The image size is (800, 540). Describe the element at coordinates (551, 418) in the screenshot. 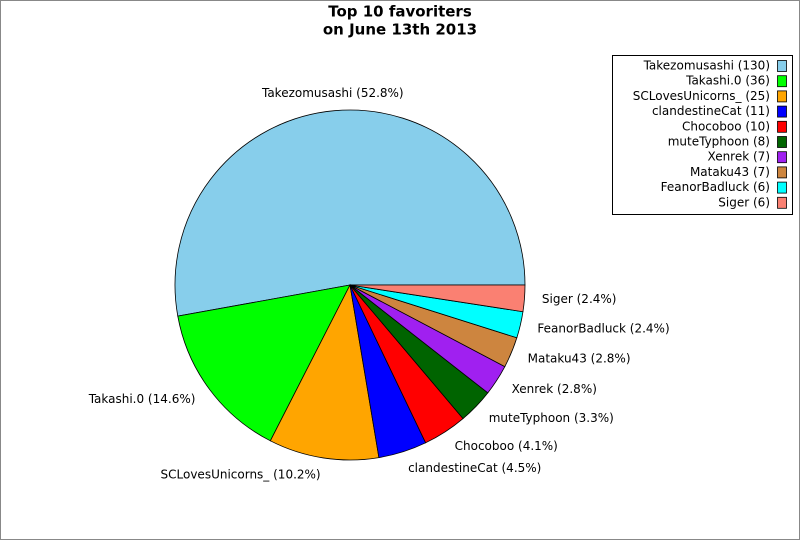

I see `slice-label: muteTyphoon (3.3%)` at that location.